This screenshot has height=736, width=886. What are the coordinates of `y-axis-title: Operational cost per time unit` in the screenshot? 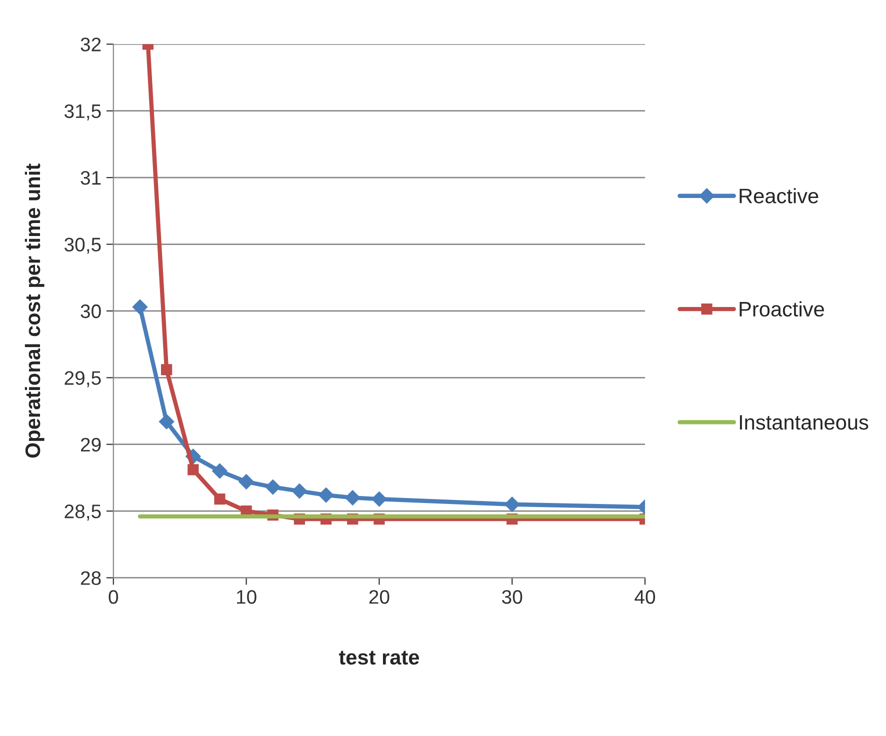 It's located at (34, 311).